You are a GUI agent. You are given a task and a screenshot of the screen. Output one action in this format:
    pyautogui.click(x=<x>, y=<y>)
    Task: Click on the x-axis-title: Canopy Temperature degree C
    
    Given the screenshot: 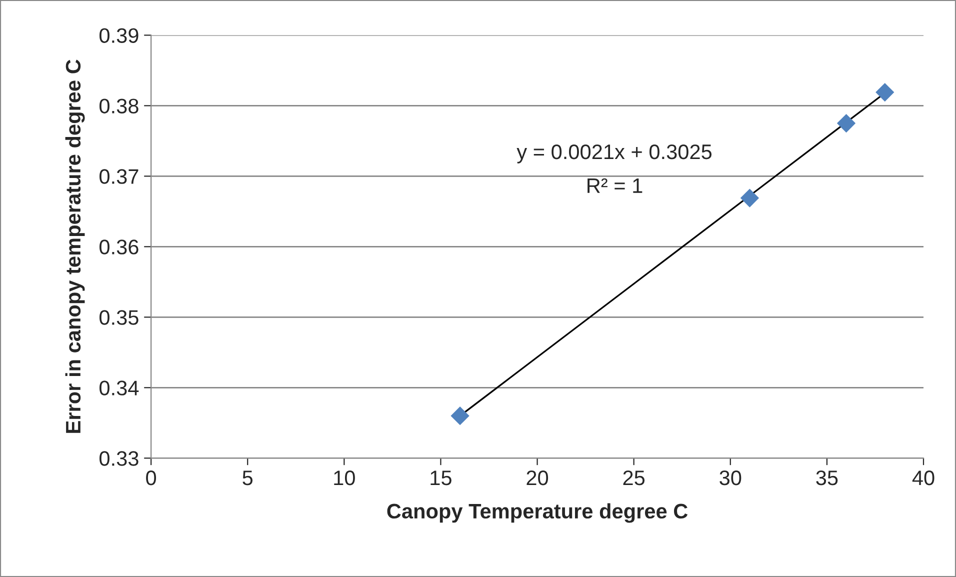 What is the action you would take?
    pyautogui.click(x=537, y=513)
    